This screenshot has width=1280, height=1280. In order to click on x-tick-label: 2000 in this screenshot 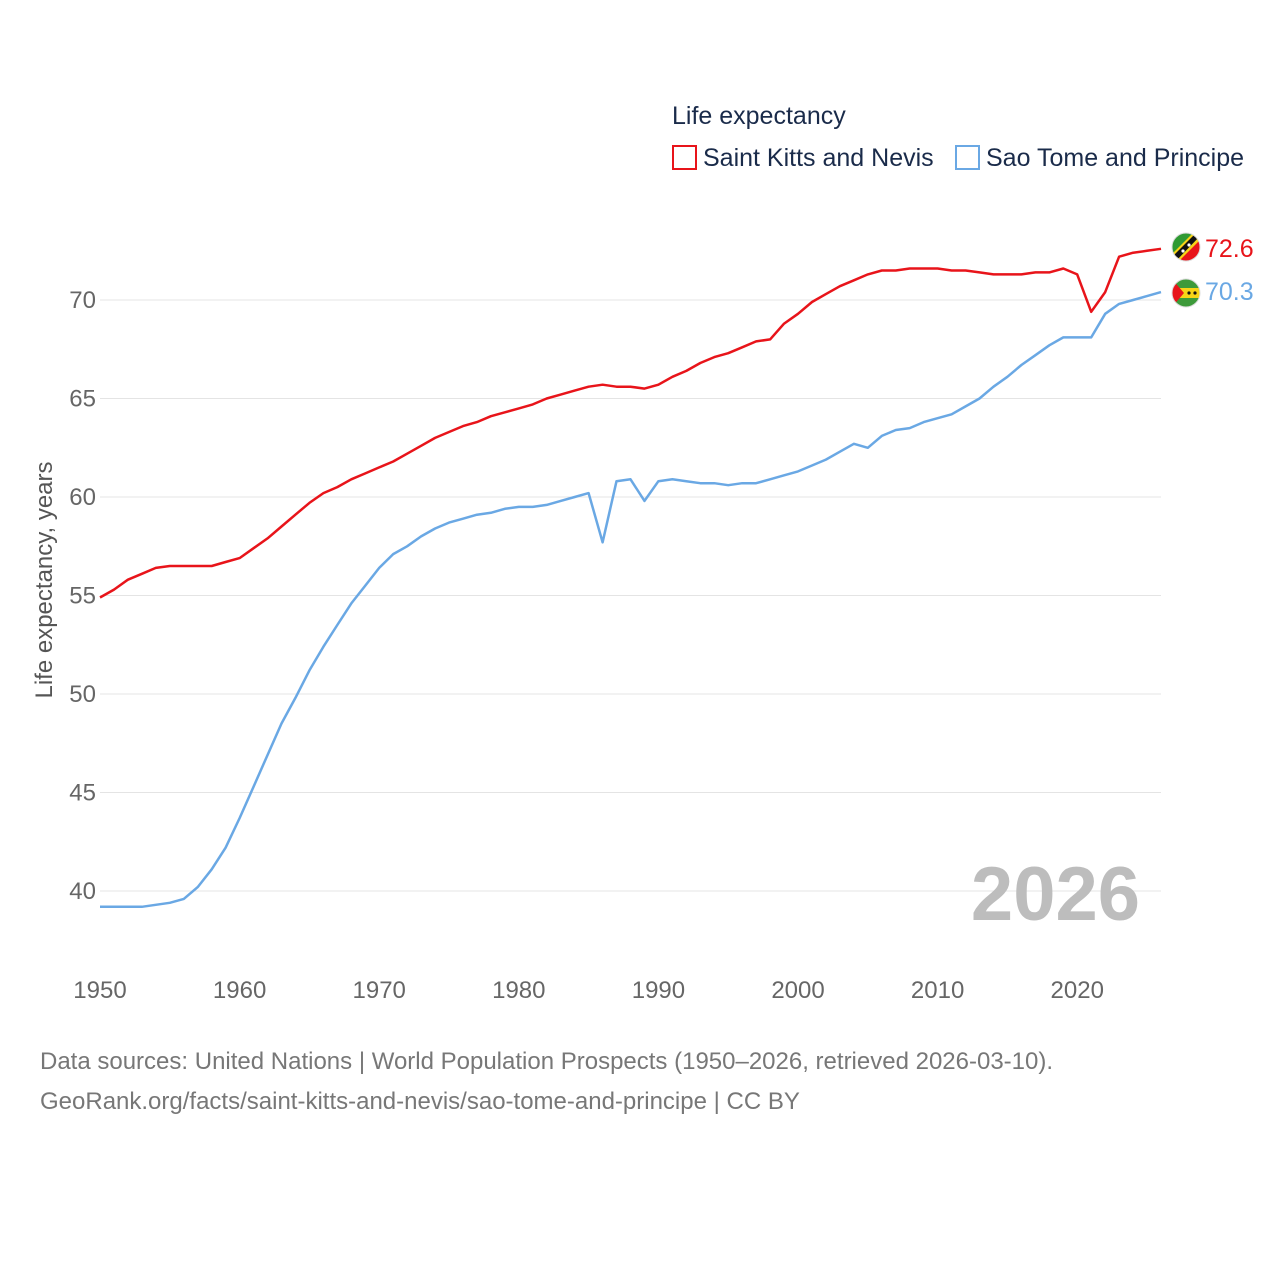, I will do `click(797, 990)`.